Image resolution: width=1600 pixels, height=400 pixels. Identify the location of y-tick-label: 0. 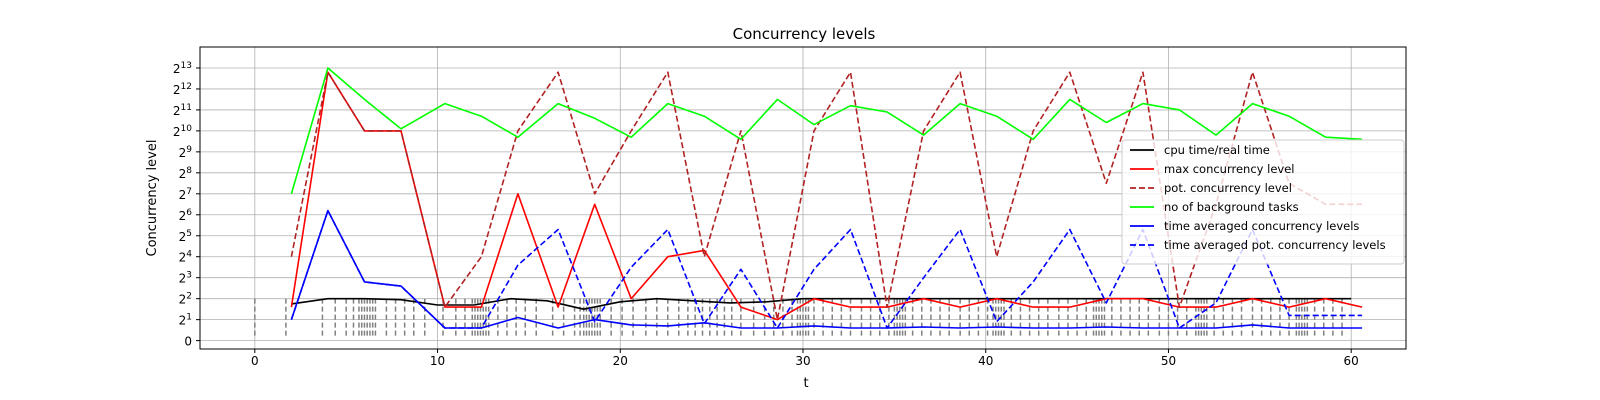
(188, 342).